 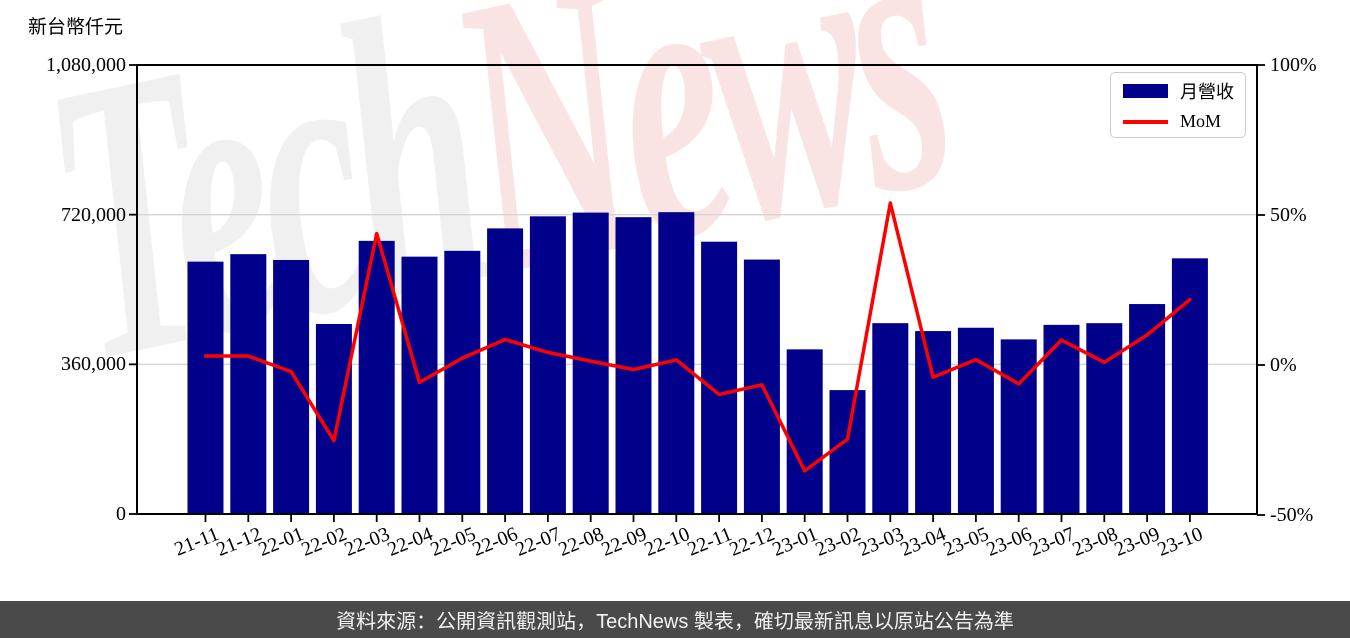 What do you see at coordinates (1288, 215) in the screenshot?
I see `right-axis-tick-label: 50%` at bounding box center [1288, 215].